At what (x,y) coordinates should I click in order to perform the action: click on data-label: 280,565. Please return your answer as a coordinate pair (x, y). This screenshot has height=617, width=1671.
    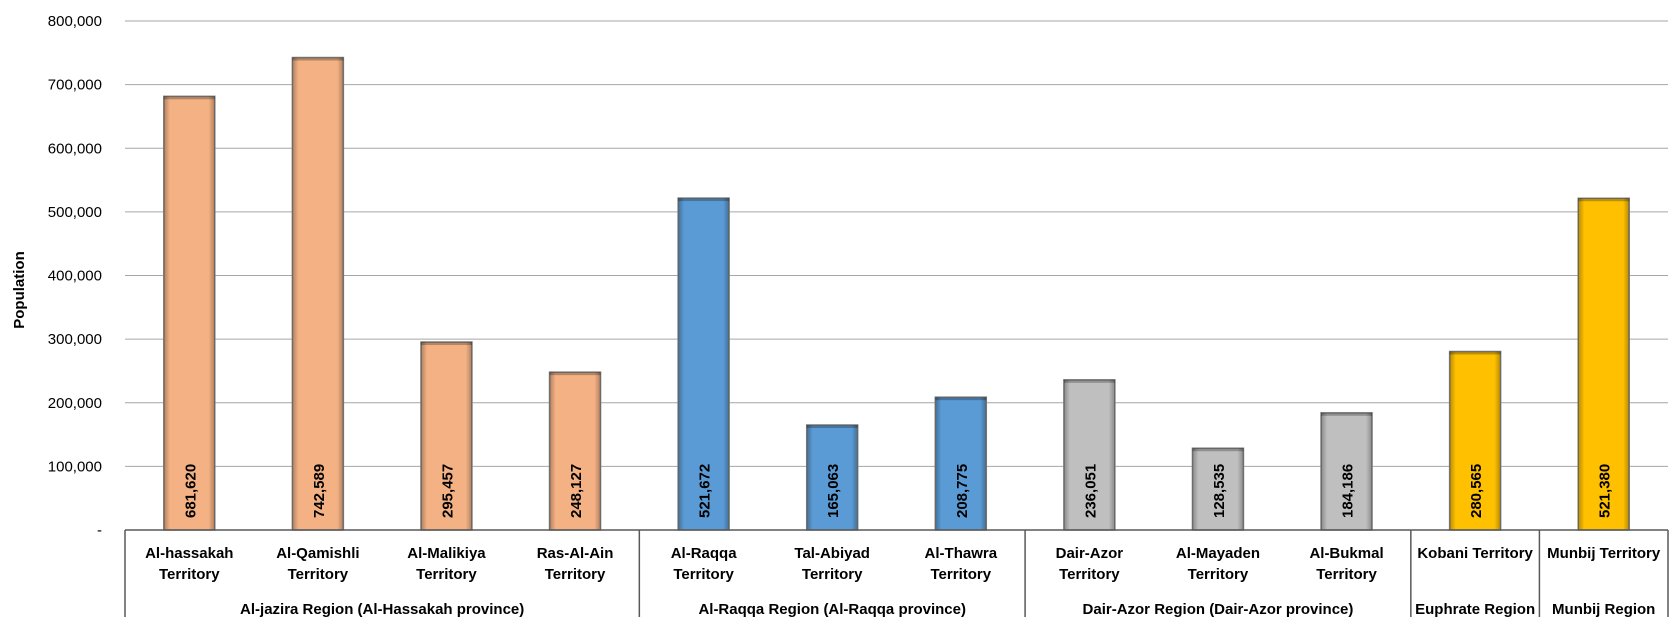
    Looking at the image, I should click on (1476, 491).